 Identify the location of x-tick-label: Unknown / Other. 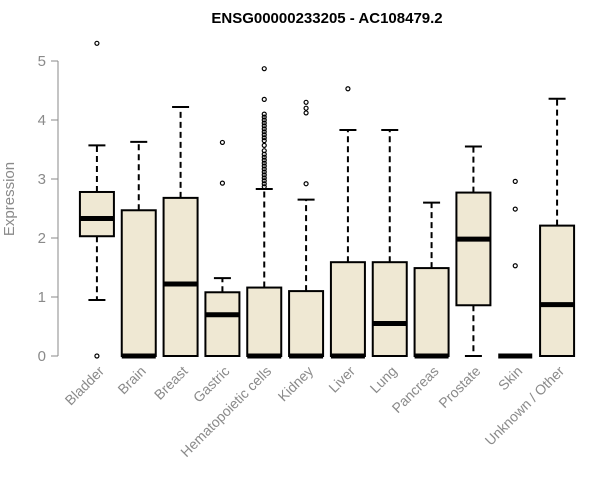
(525, 406).